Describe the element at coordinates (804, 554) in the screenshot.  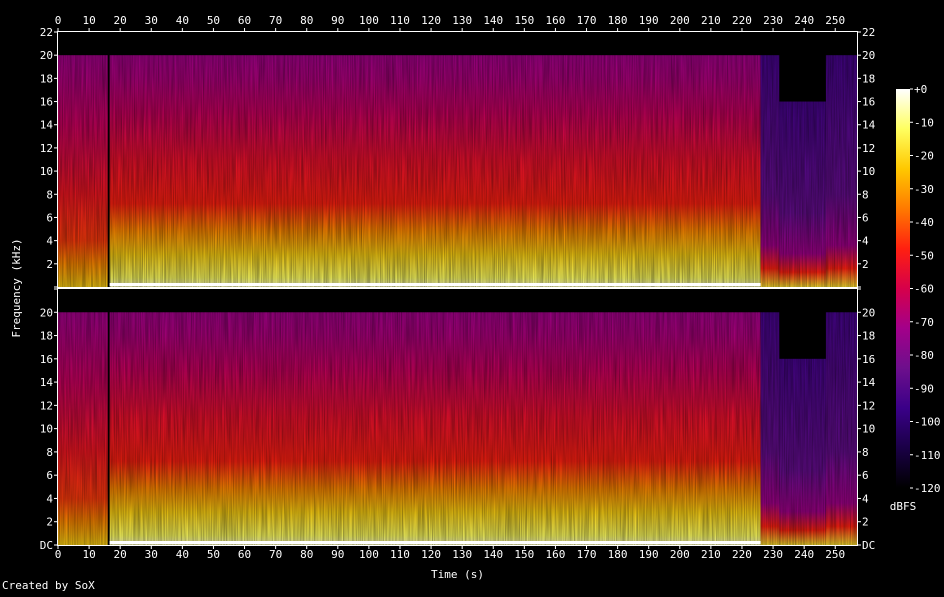
I see `x-tick-label-bottom: 240` at that location.